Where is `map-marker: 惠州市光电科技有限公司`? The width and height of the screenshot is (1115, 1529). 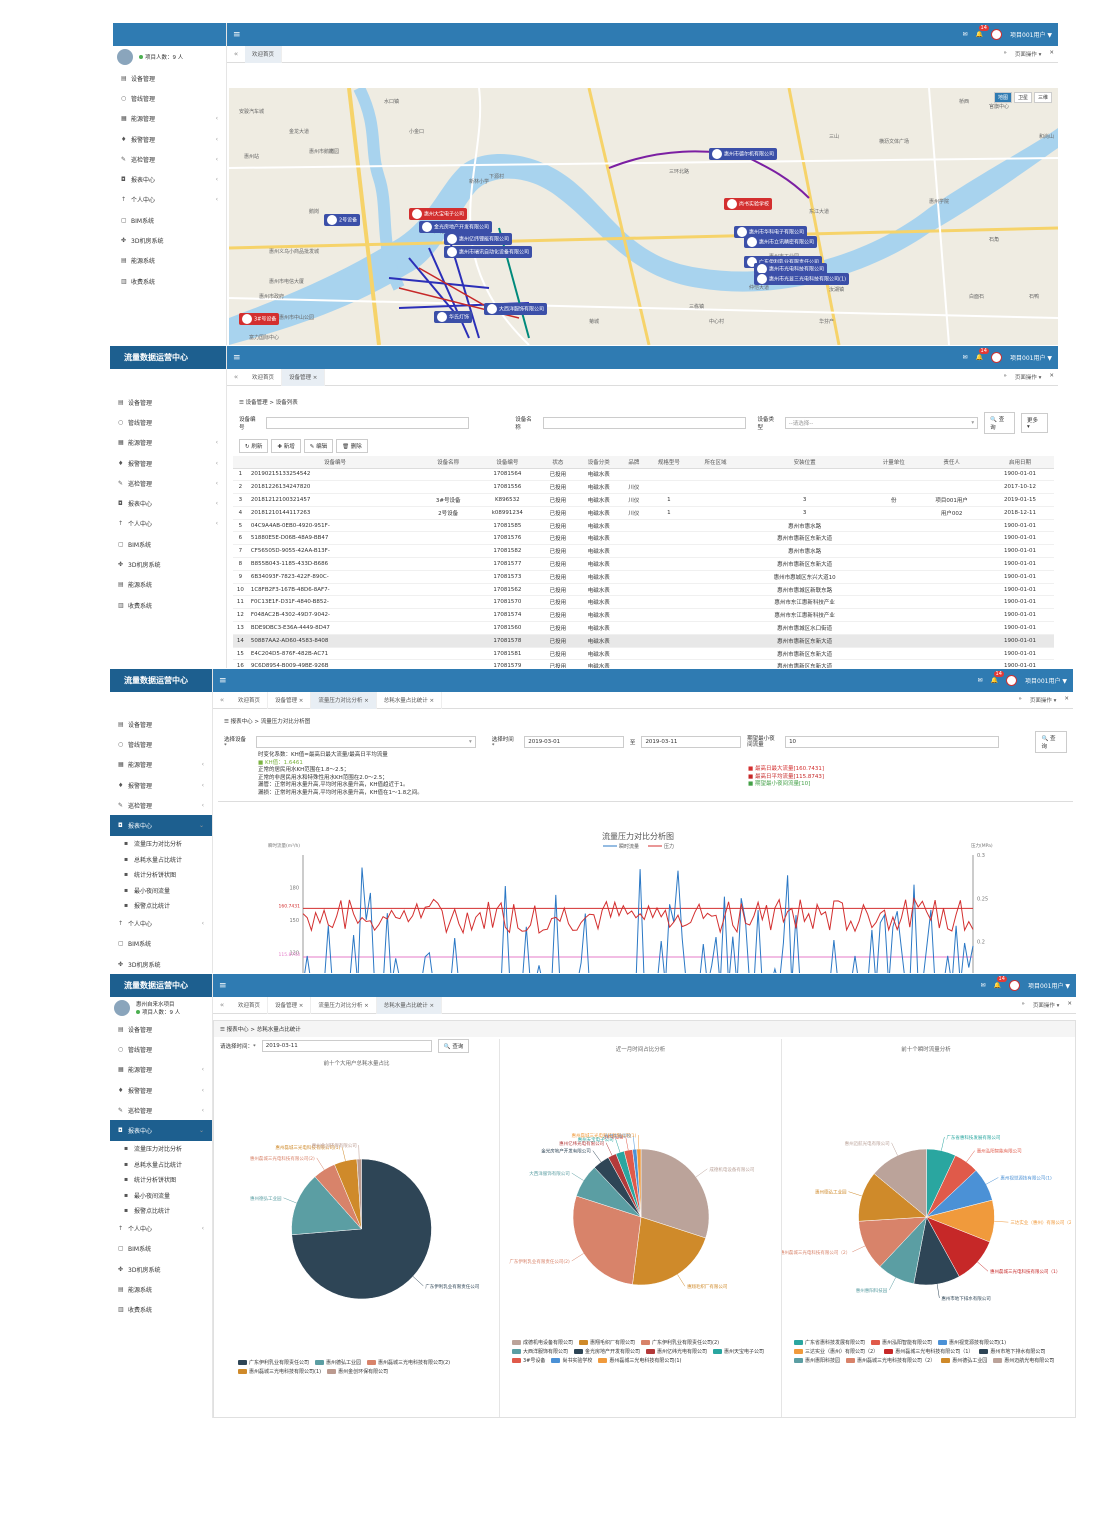 map-marker: 惠州市光电科技有限公司 is located at coordinates (791, 269).